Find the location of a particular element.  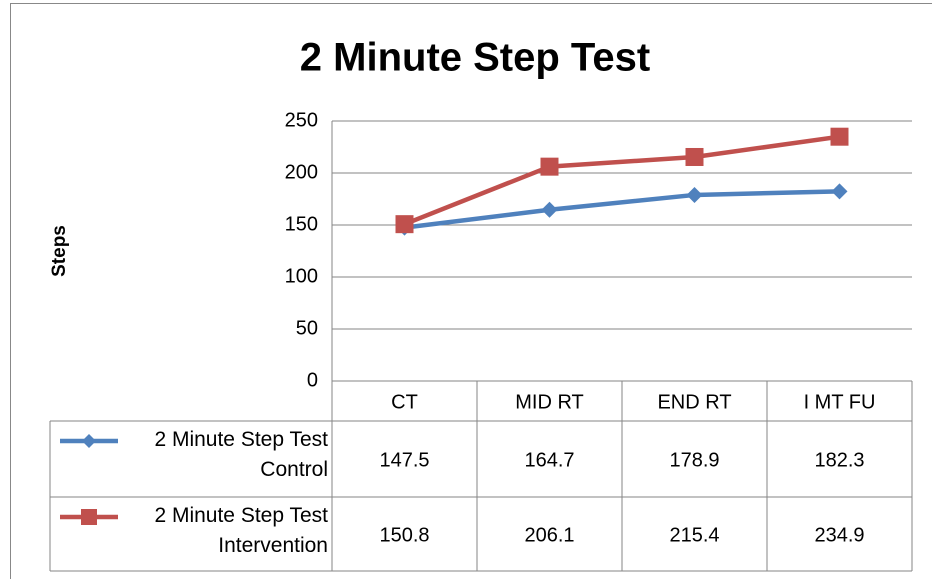

table-value: 178.9 is located at coordinates (694, 460).